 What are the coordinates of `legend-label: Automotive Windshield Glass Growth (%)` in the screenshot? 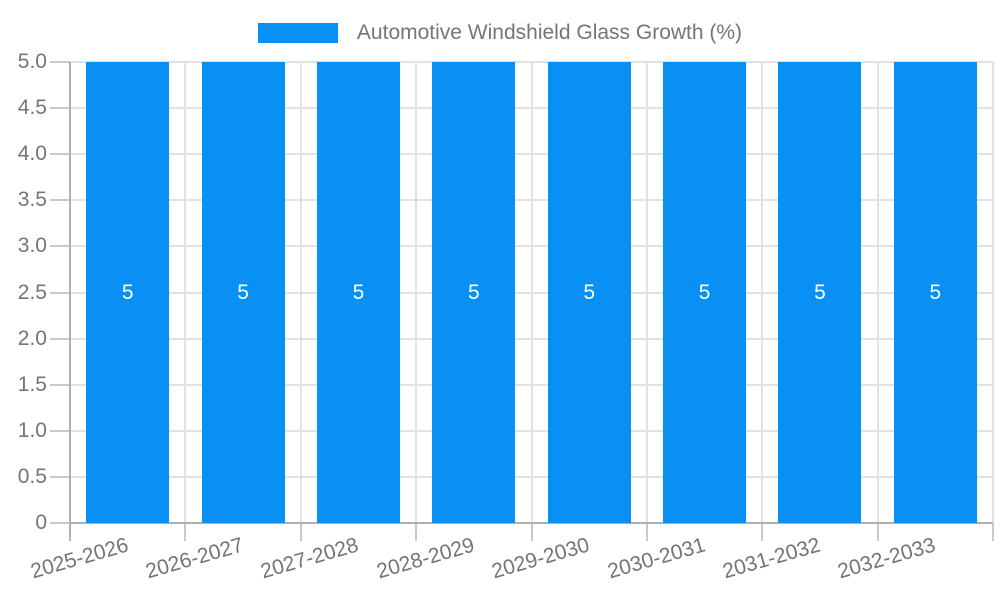 It's located at (549, 32).